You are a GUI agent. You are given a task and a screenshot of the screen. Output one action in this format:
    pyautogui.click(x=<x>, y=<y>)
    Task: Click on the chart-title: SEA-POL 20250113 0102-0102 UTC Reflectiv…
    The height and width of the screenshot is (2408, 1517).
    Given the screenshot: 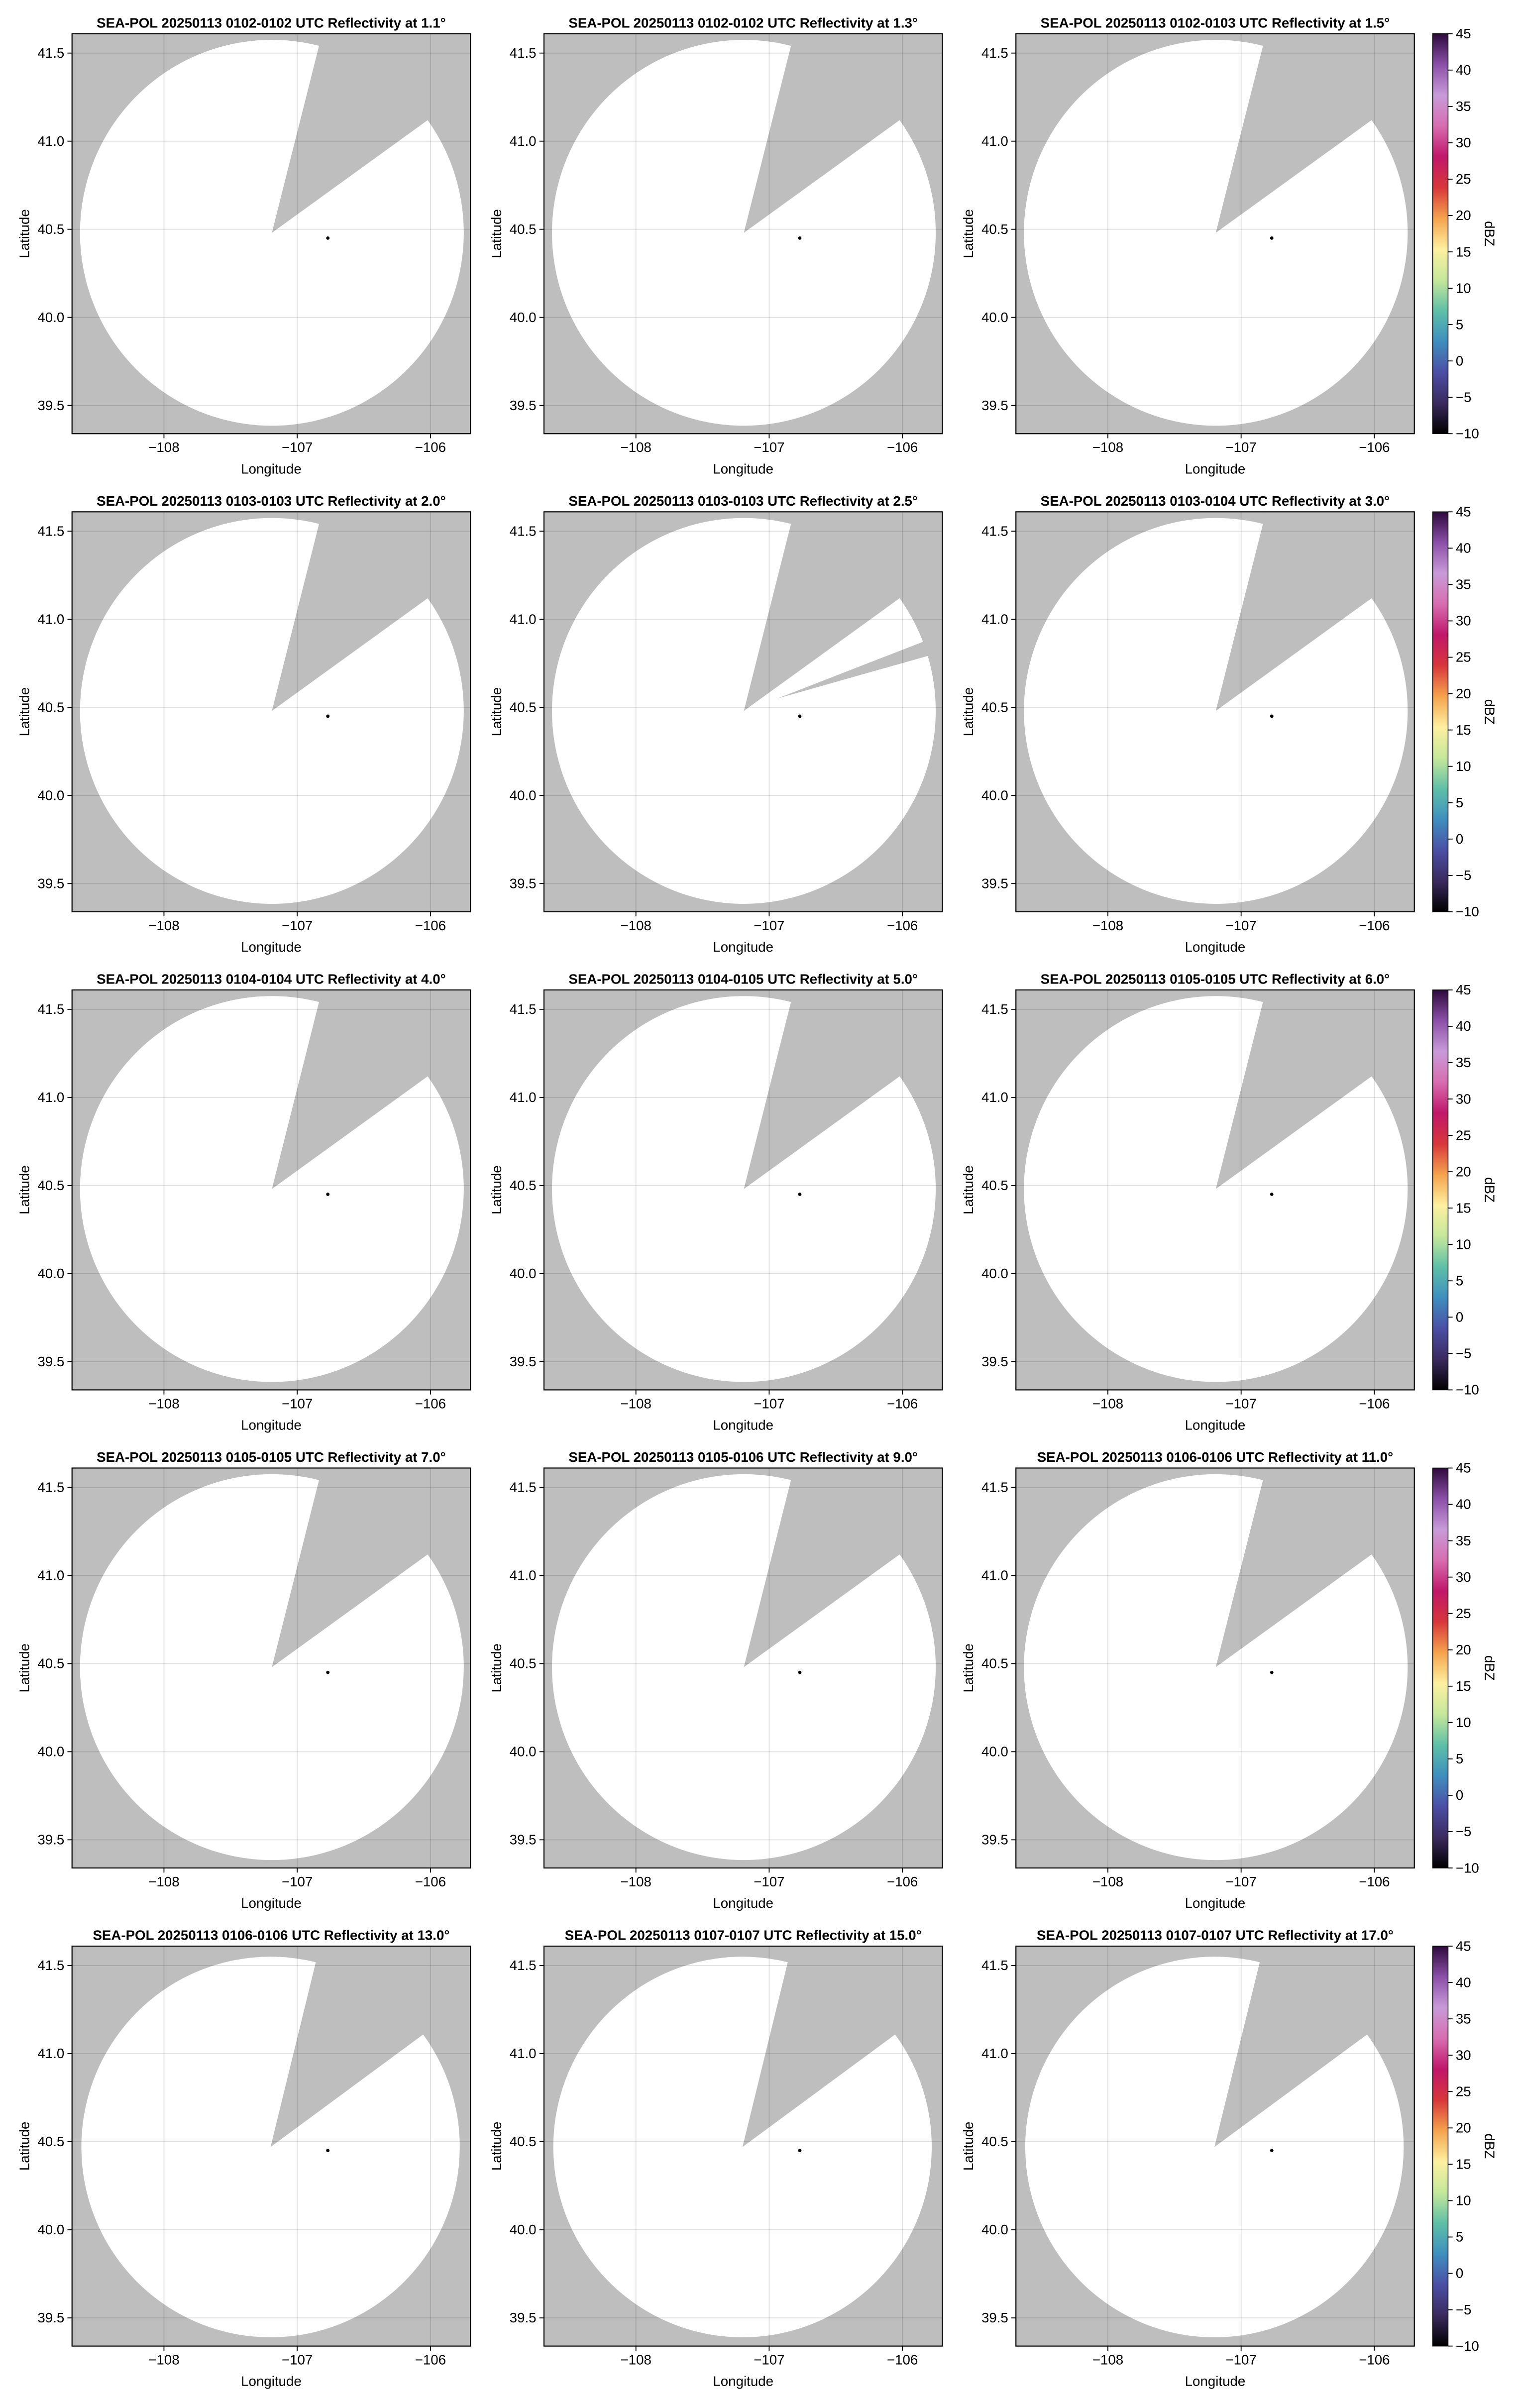 What is the action you would take?
    pyautogui.click(x=271, y=22)
    